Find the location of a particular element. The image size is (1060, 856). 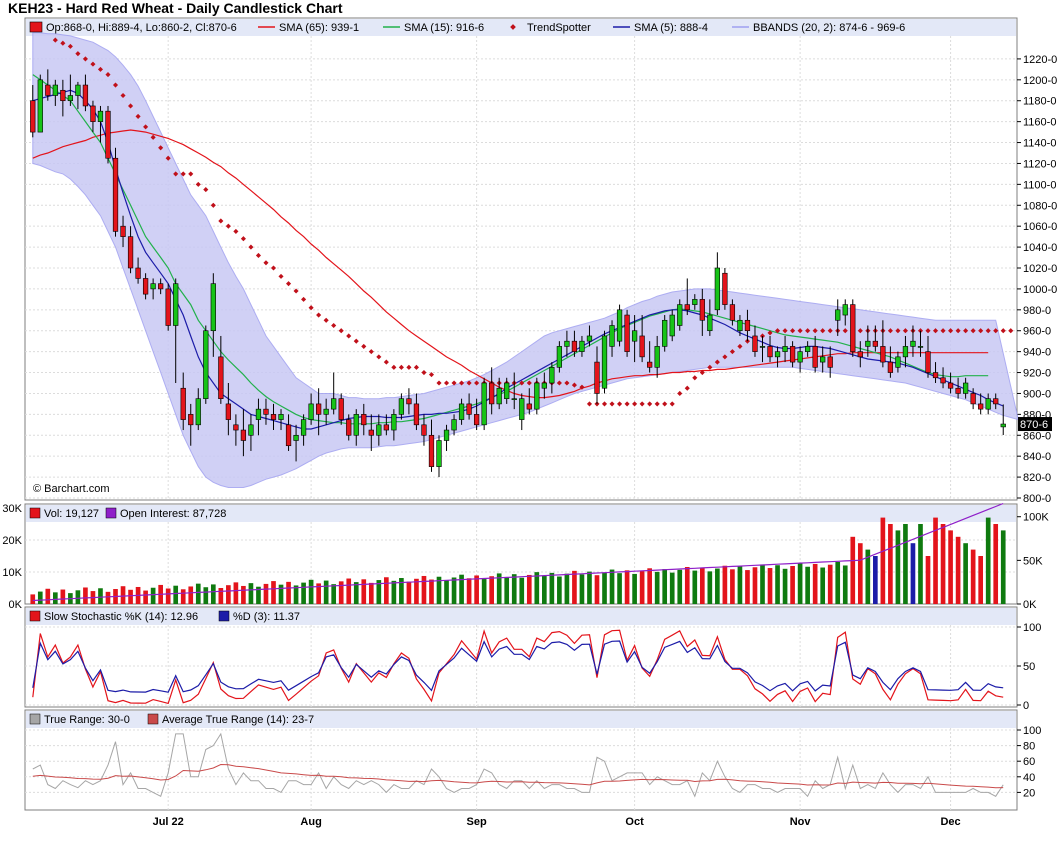

watermark: © Barchart.com is located at coordinates (71, 489).